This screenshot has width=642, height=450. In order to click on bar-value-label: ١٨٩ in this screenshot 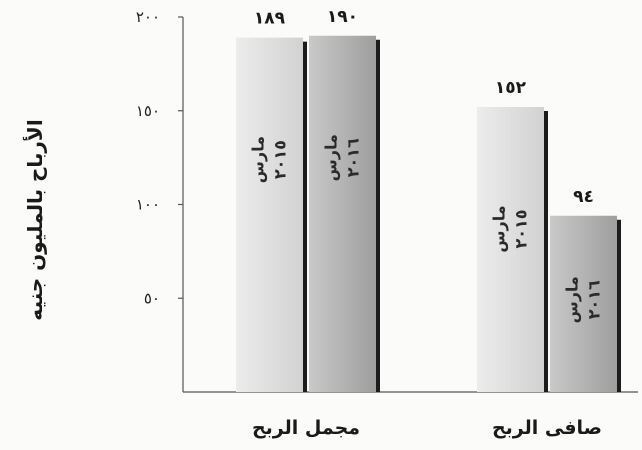, I will do `click(270, 19)`.